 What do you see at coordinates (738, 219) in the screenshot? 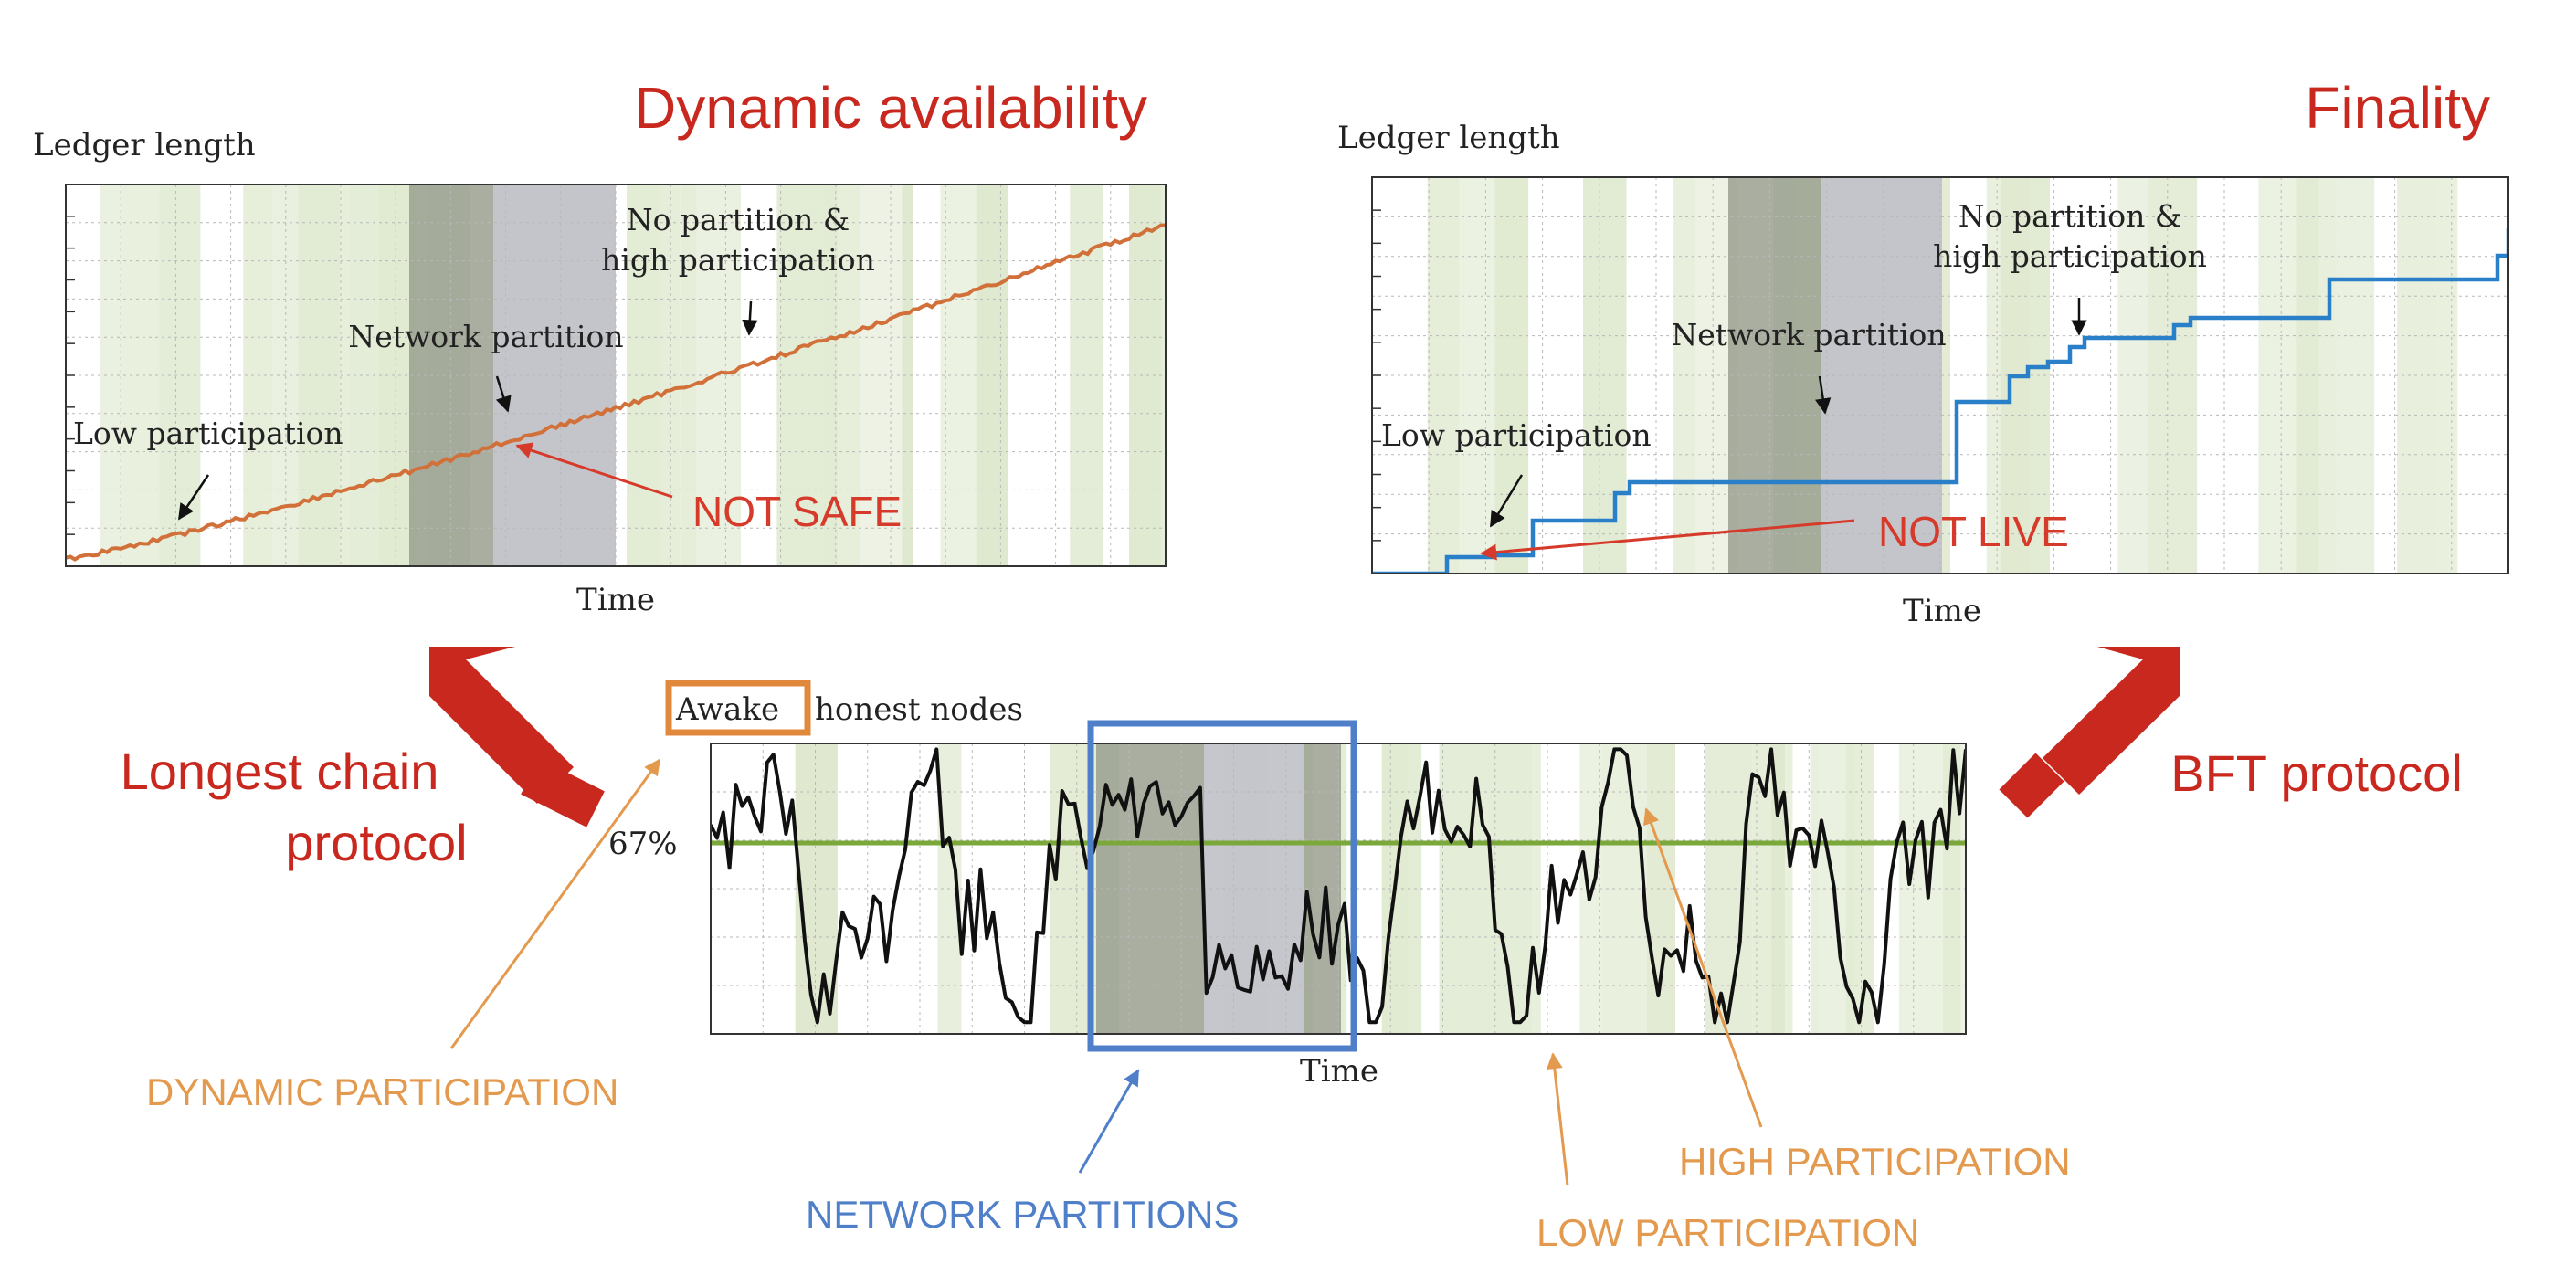
I see `left-annot-no-partition-1: No partition &` at bounding box center [738, 219].